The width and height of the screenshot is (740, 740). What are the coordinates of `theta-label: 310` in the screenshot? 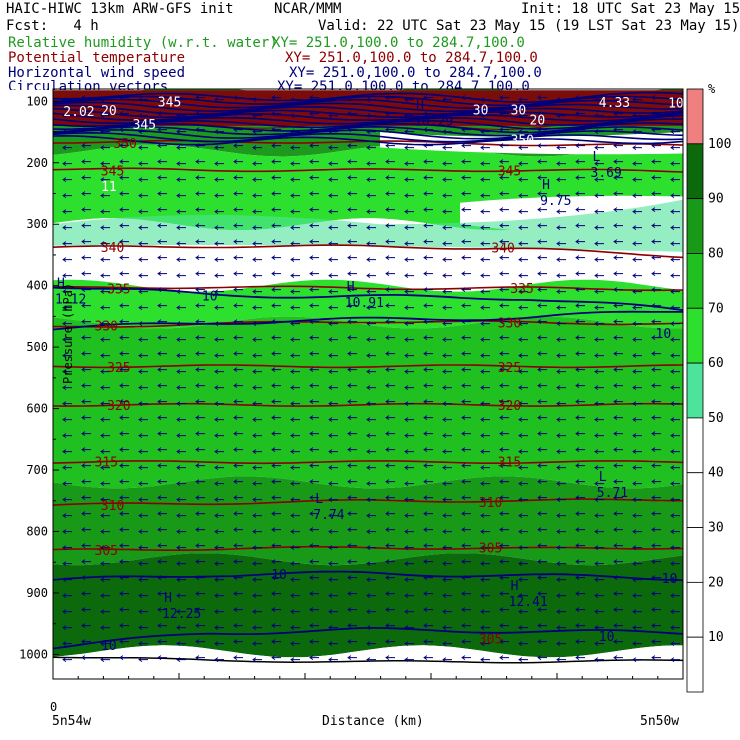 It's located at (112, 506).